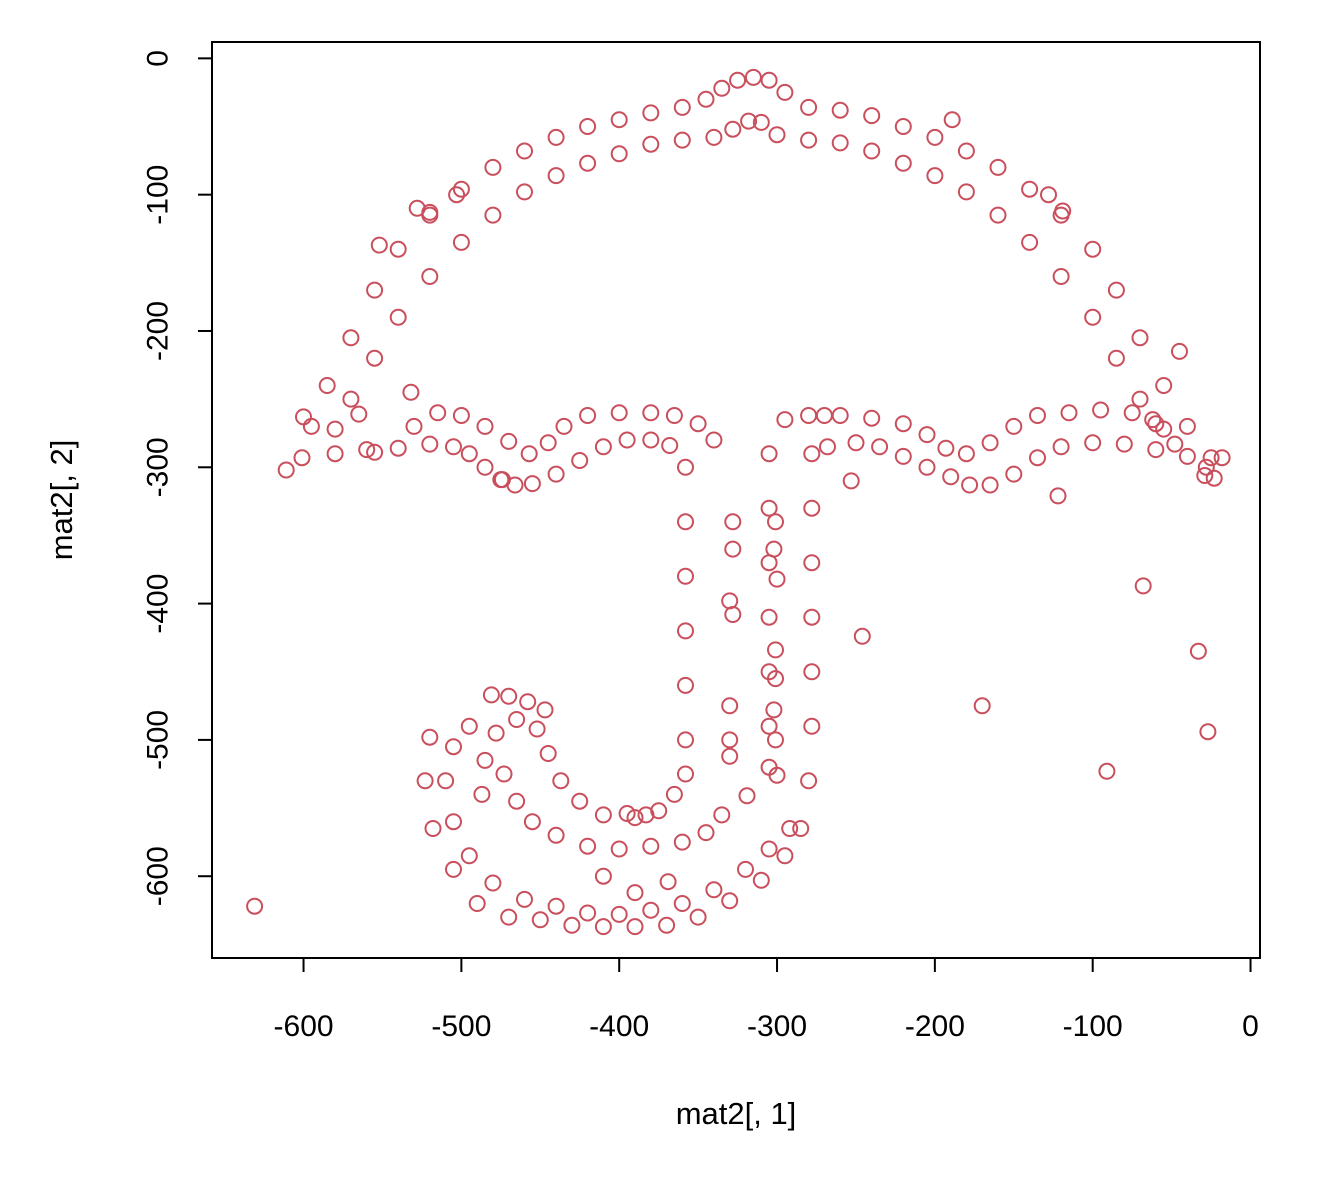  I want to click on y-tick-label: -400, so click(158, 604).